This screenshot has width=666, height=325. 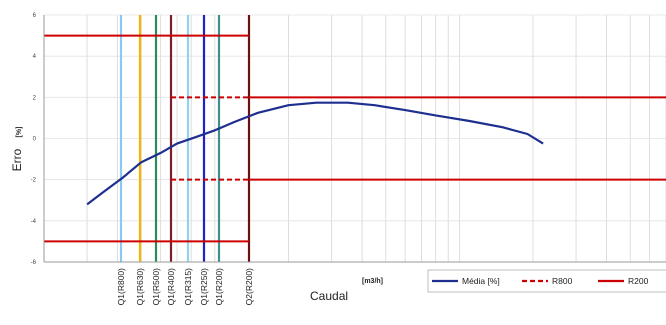 I want to click on y-tick-label: -2, so click(x=34, y=181).